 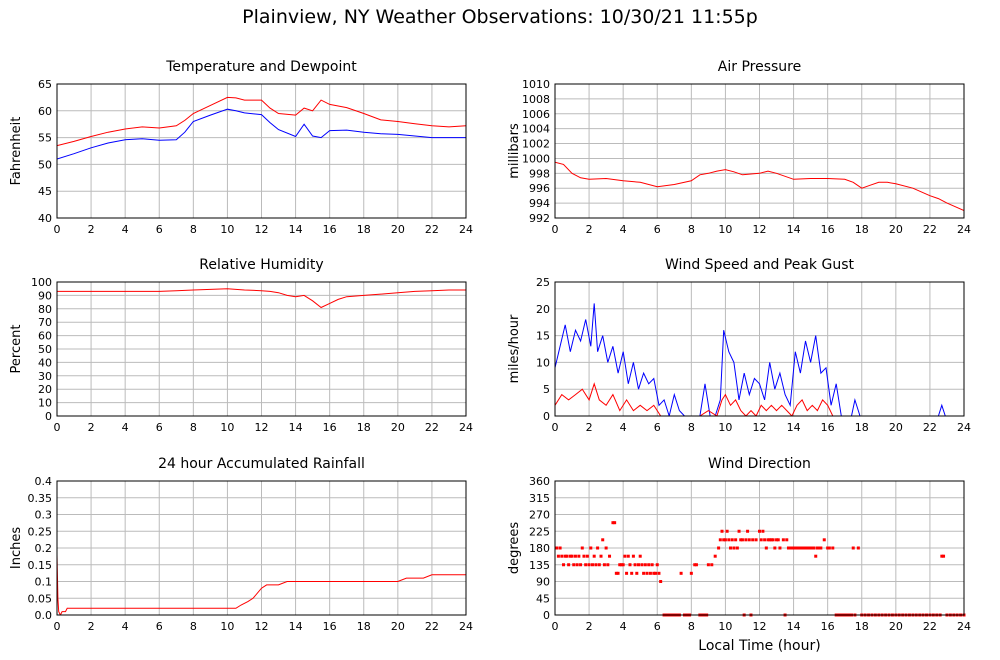 What do you see at coordinates (760, 229) in the screenshot?
I see `x-tick-label: 12` at bounding box center [760, 229].